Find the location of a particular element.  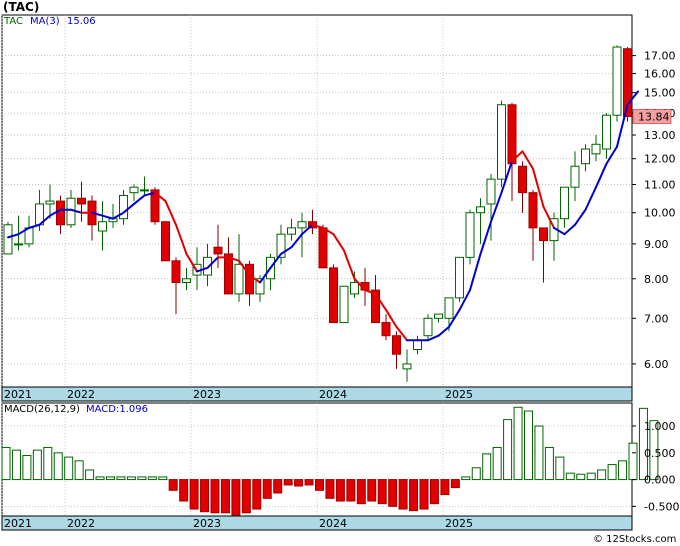

price-y-tick-label: 17.00 is located at coordinates (660, 56).